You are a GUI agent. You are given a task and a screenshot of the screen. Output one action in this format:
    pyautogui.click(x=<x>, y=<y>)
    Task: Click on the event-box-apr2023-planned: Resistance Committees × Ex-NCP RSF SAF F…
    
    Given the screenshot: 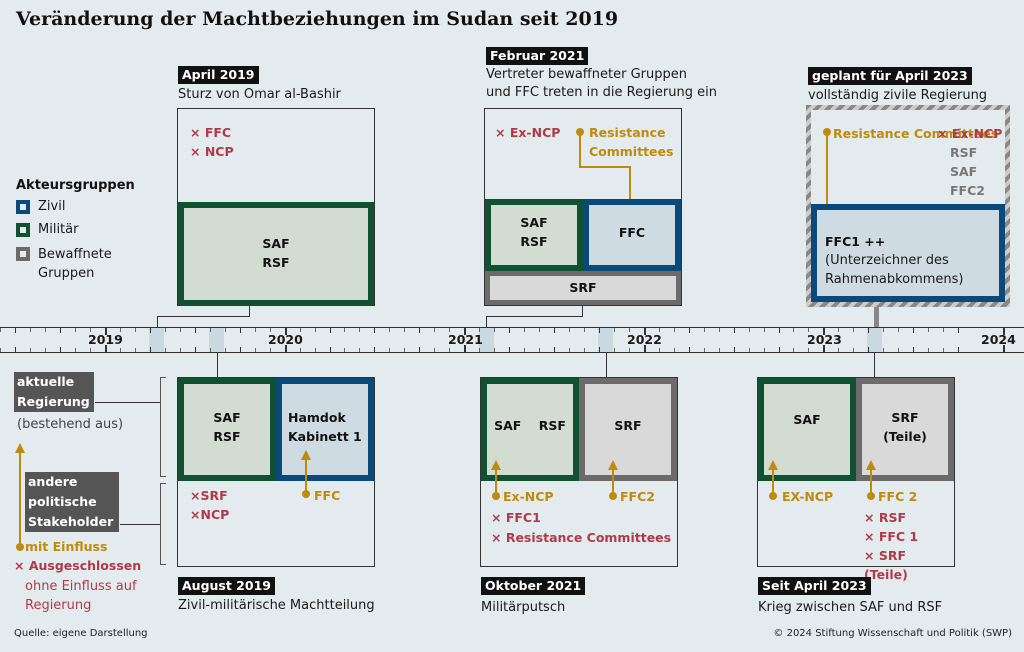 What is the action you would take?
    pyautogui.click(x=908, y=206)
    